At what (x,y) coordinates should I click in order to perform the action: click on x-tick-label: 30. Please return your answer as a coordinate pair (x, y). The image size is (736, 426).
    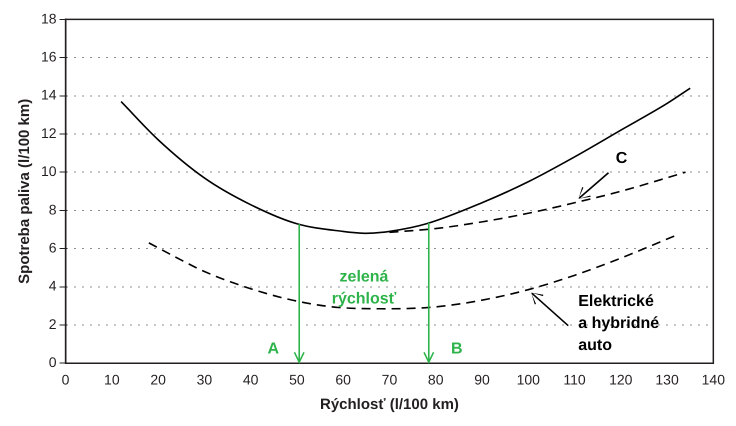
    Looking at the image, I should click on (204, 379).